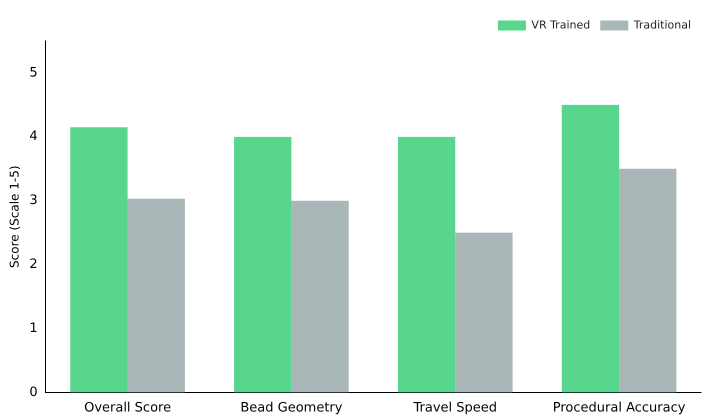 This screenshot has height=419, width=707. I want to click on x-tick-label: Bead Geometry, so click(291, 408).